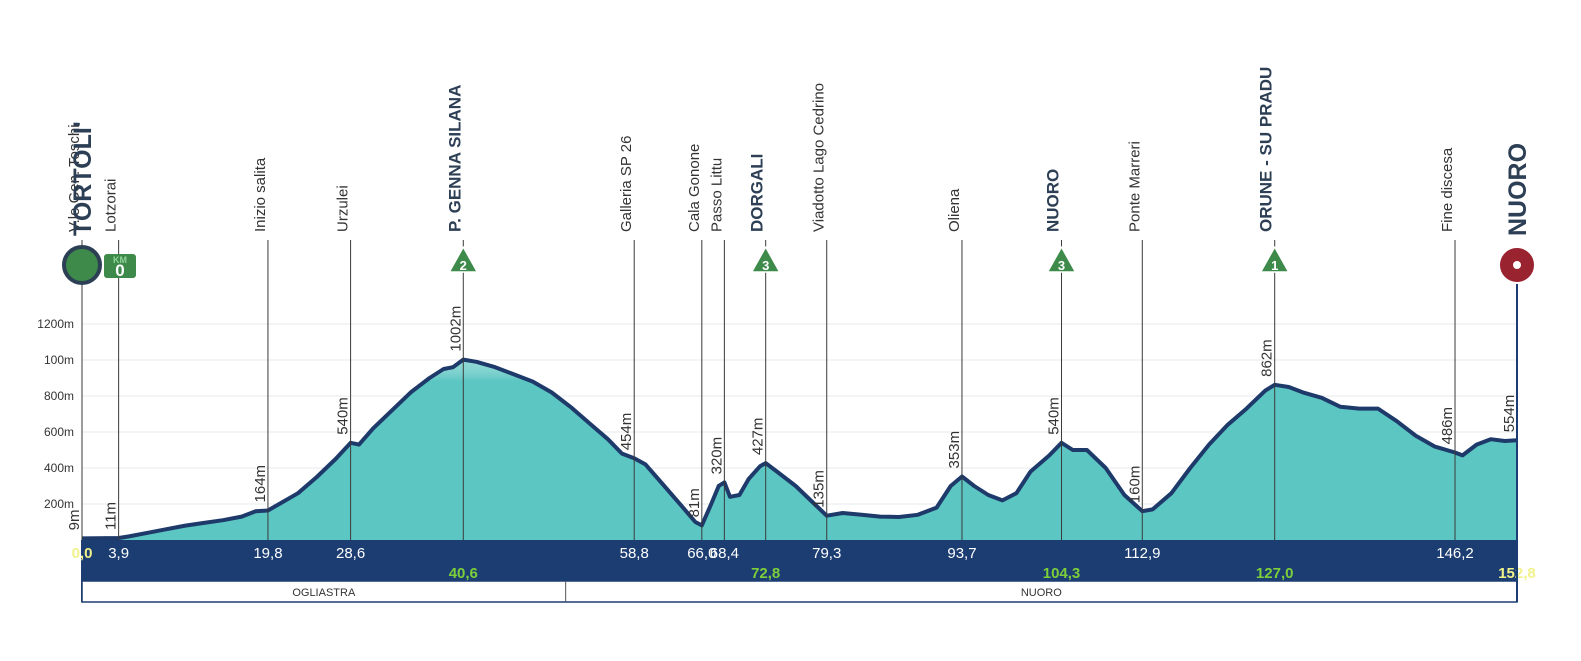  I want to click on altitude-label: 81m, so click(694, 502).